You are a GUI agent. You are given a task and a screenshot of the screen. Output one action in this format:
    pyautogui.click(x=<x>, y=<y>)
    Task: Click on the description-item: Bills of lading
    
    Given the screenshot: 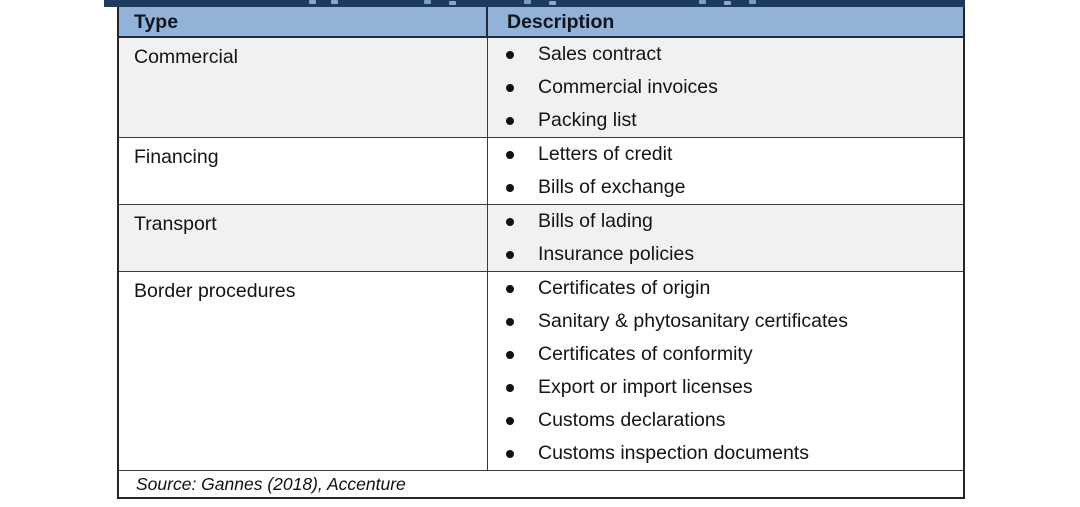 What is the action you would take?
    pyautogui.click(x=732, y=221)
    